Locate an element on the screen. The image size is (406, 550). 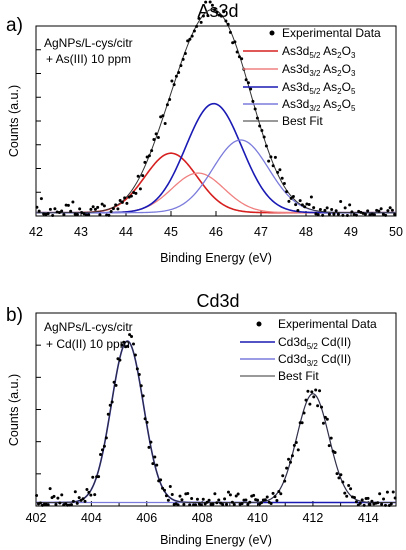
panel-b-ylabel: Counts (a.u.) is located at coordinates (14, 410).